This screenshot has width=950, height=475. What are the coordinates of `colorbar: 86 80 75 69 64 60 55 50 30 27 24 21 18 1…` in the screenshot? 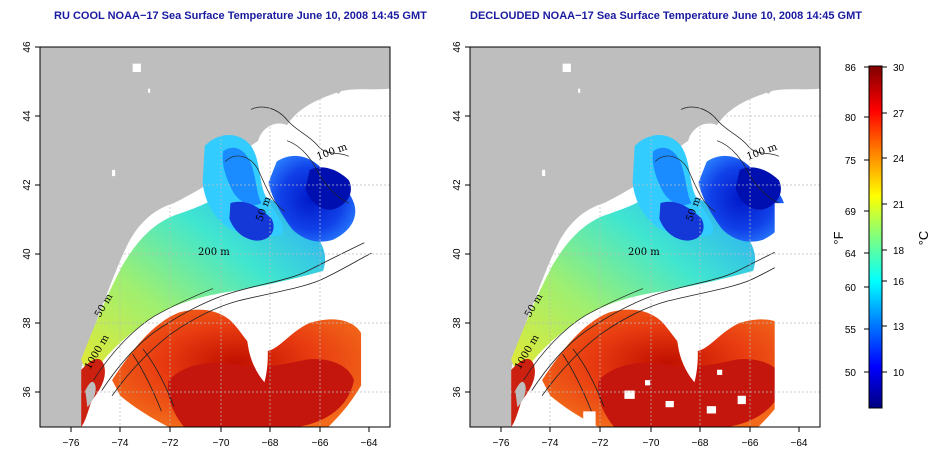 It's located at (881, 236).